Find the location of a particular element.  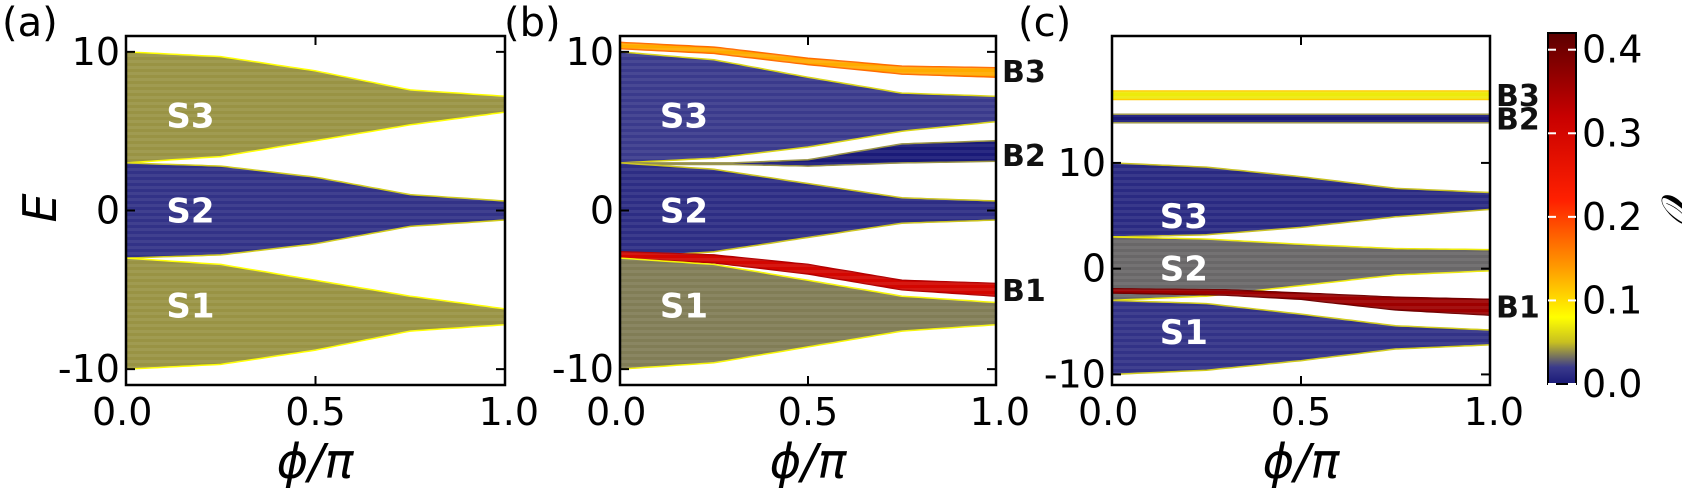

panel-c-xlabel: ϕ/π is located at coordinates (1302, 462).